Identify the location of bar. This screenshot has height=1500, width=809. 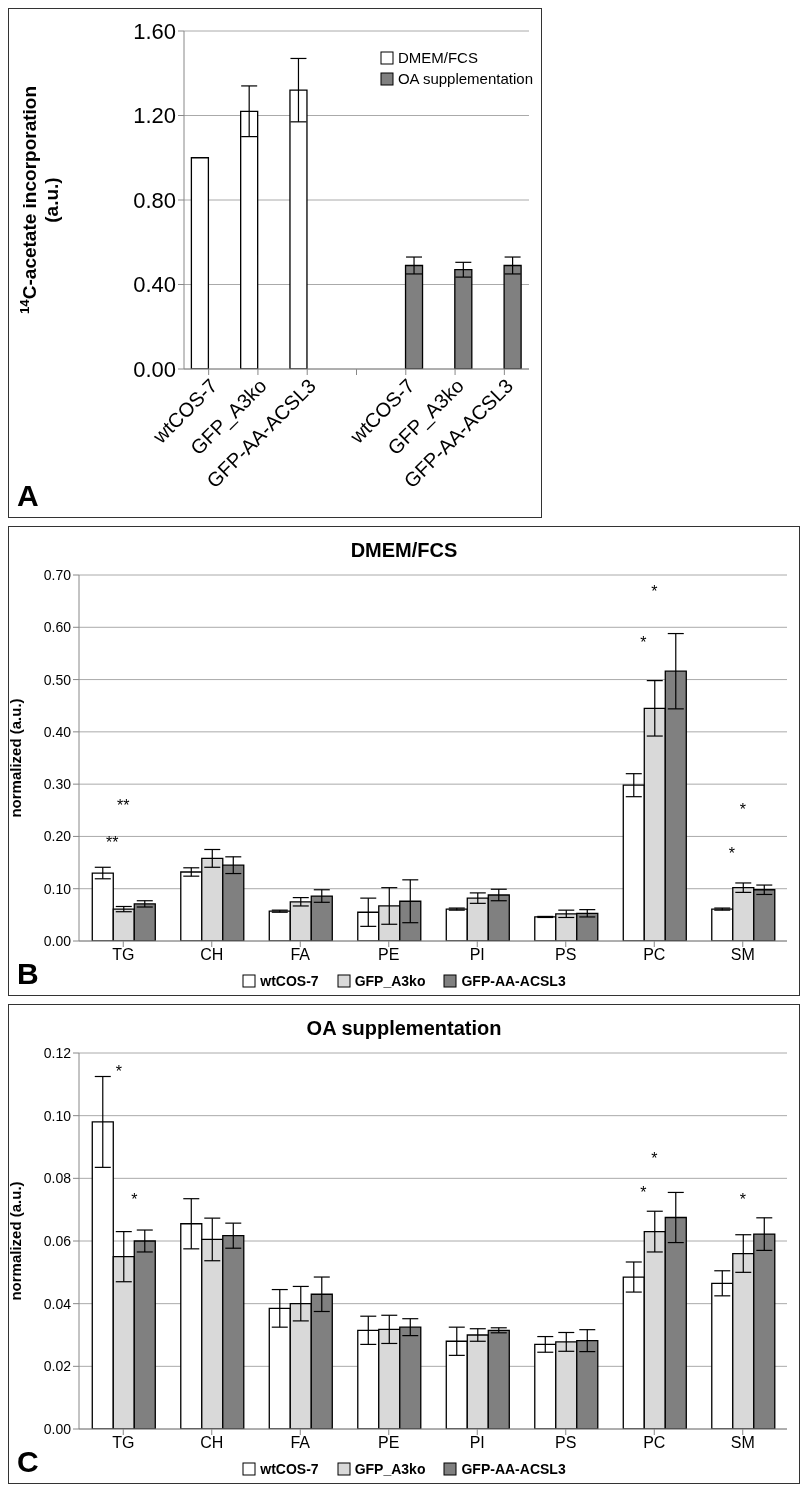
(200, 263).